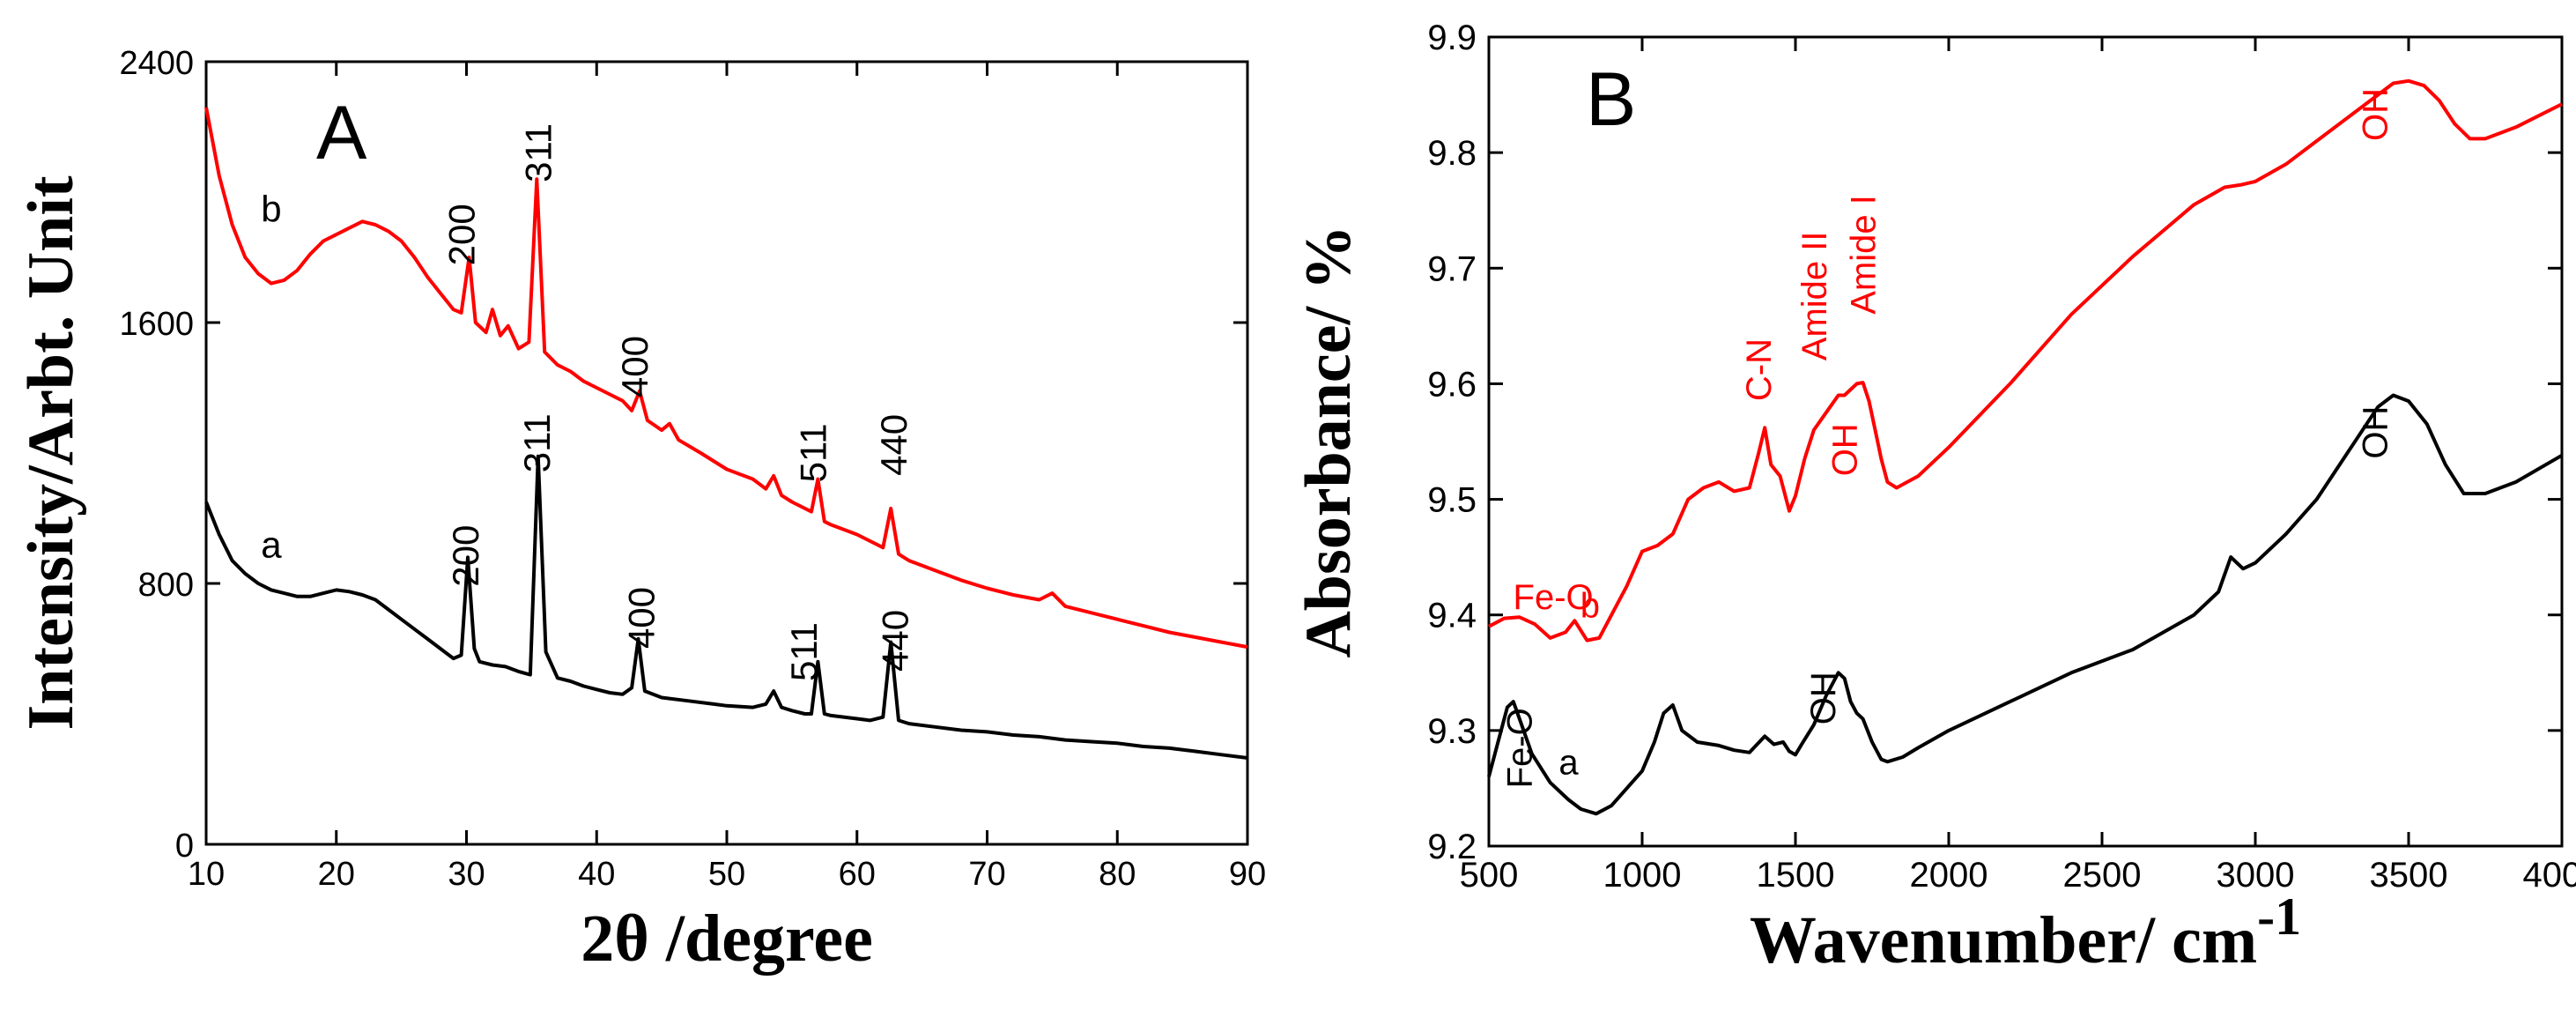 This screenshot has width=2576, height=1010. I want to click on x-tick-label: 60, so click(858, 874).